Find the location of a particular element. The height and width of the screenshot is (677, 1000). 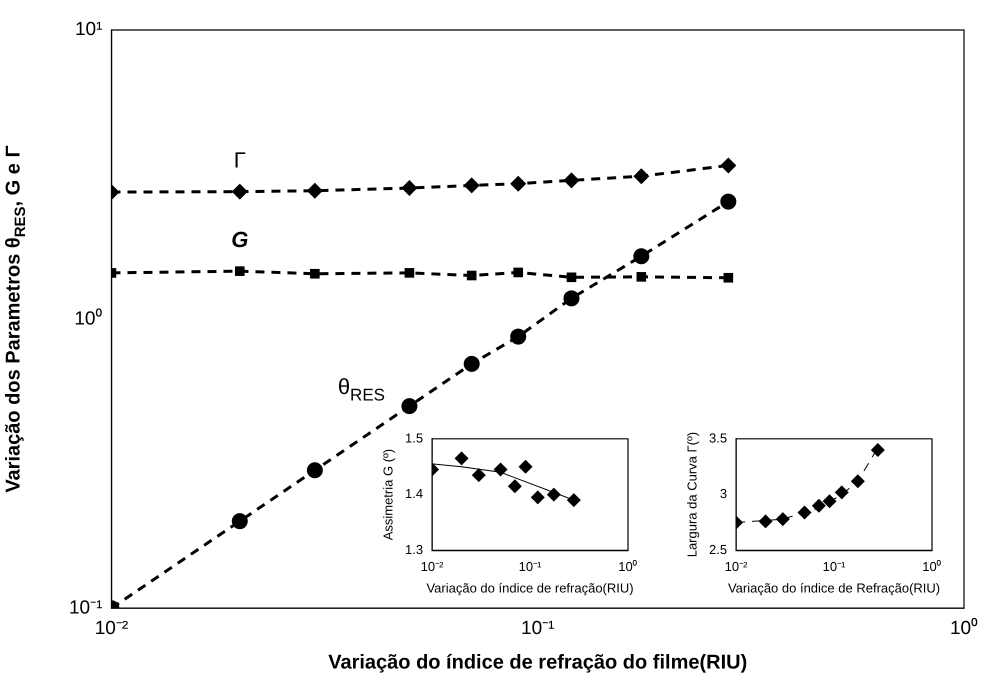

y-tick-label: 10⁰ is located at coordinates (88, 318).